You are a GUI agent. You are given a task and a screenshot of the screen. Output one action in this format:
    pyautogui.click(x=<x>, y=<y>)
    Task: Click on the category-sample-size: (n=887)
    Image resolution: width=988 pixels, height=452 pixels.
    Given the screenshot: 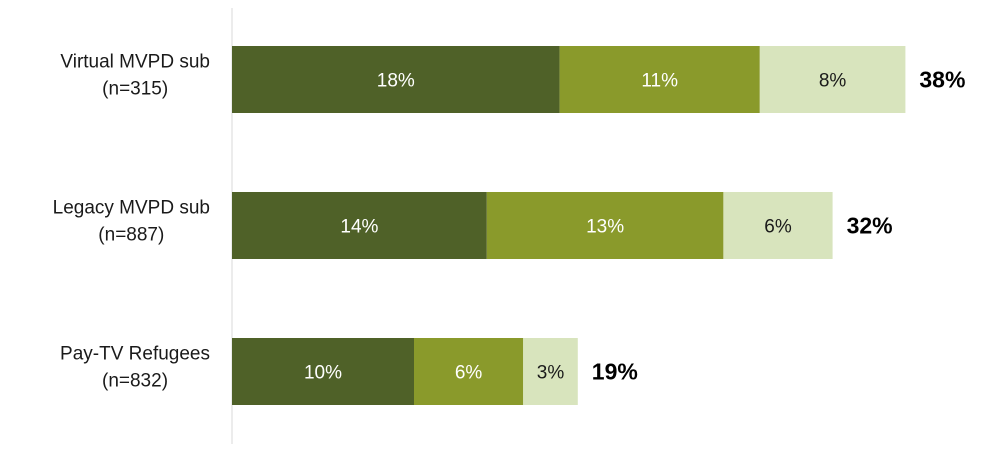 What is the action you would take?
    pyautogui.click(x=131, y=235)
    